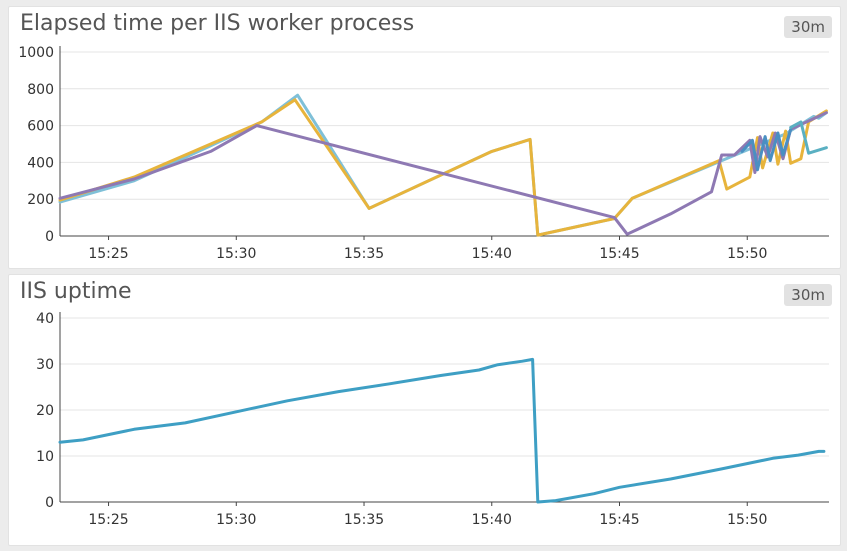  Describe the element at coordinates (45, 365) in the screenshot. I see `y-tick-label: 30` at that location.